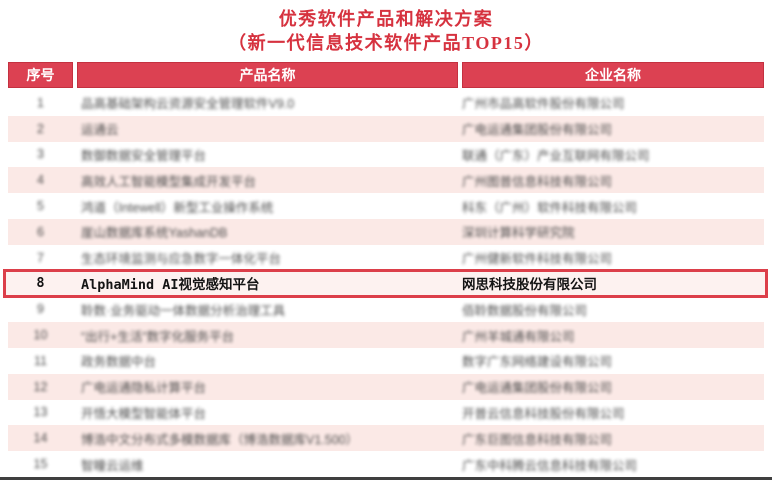 This screenshot has height=480, width=772. I want to click on row-product: 鸿道（Intewell）新型工业操作系统, so click(177, 207).